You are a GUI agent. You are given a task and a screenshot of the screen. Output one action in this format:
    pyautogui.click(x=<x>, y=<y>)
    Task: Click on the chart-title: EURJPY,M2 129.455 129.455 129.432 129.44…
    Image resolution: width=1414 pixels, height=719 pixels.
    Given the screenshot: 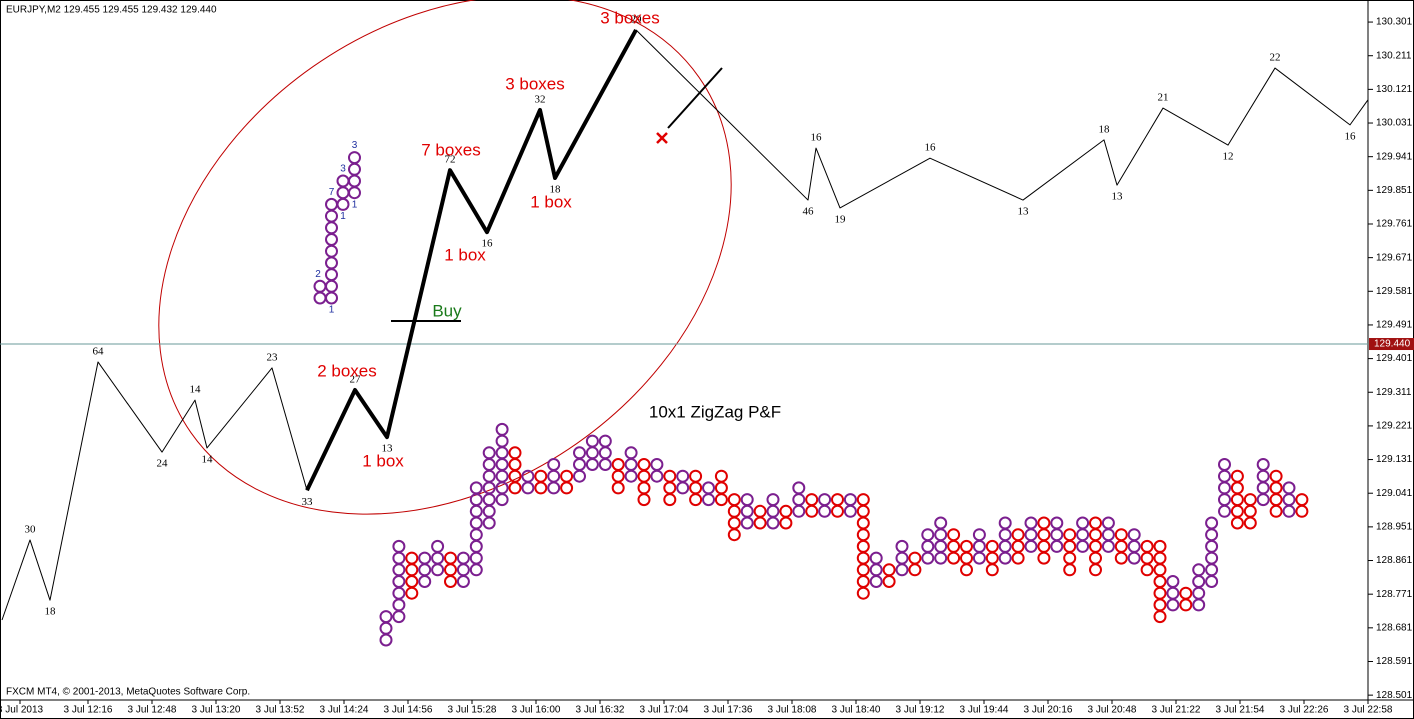 What is the action you would take?
    pyautogui.click(x=111, y=10)
    